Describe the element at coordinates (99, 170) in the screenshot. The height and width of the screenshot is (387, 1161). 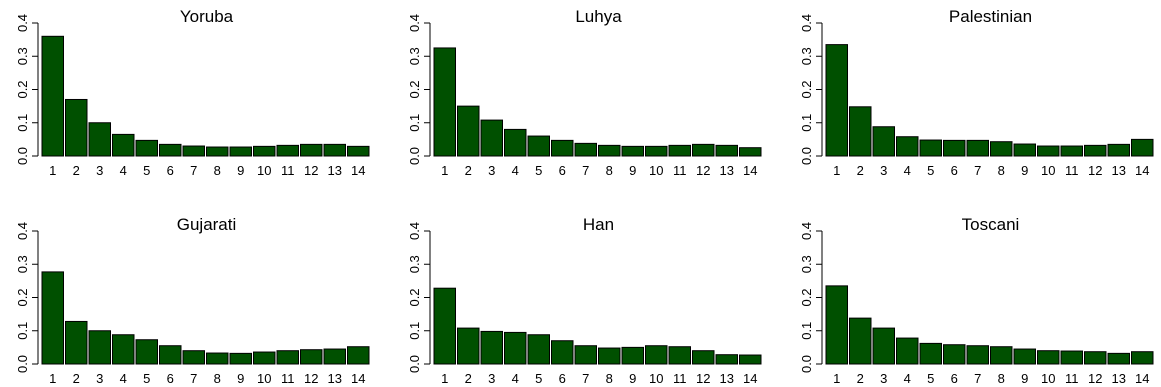
I see `x-tick-label: 3` at that location.